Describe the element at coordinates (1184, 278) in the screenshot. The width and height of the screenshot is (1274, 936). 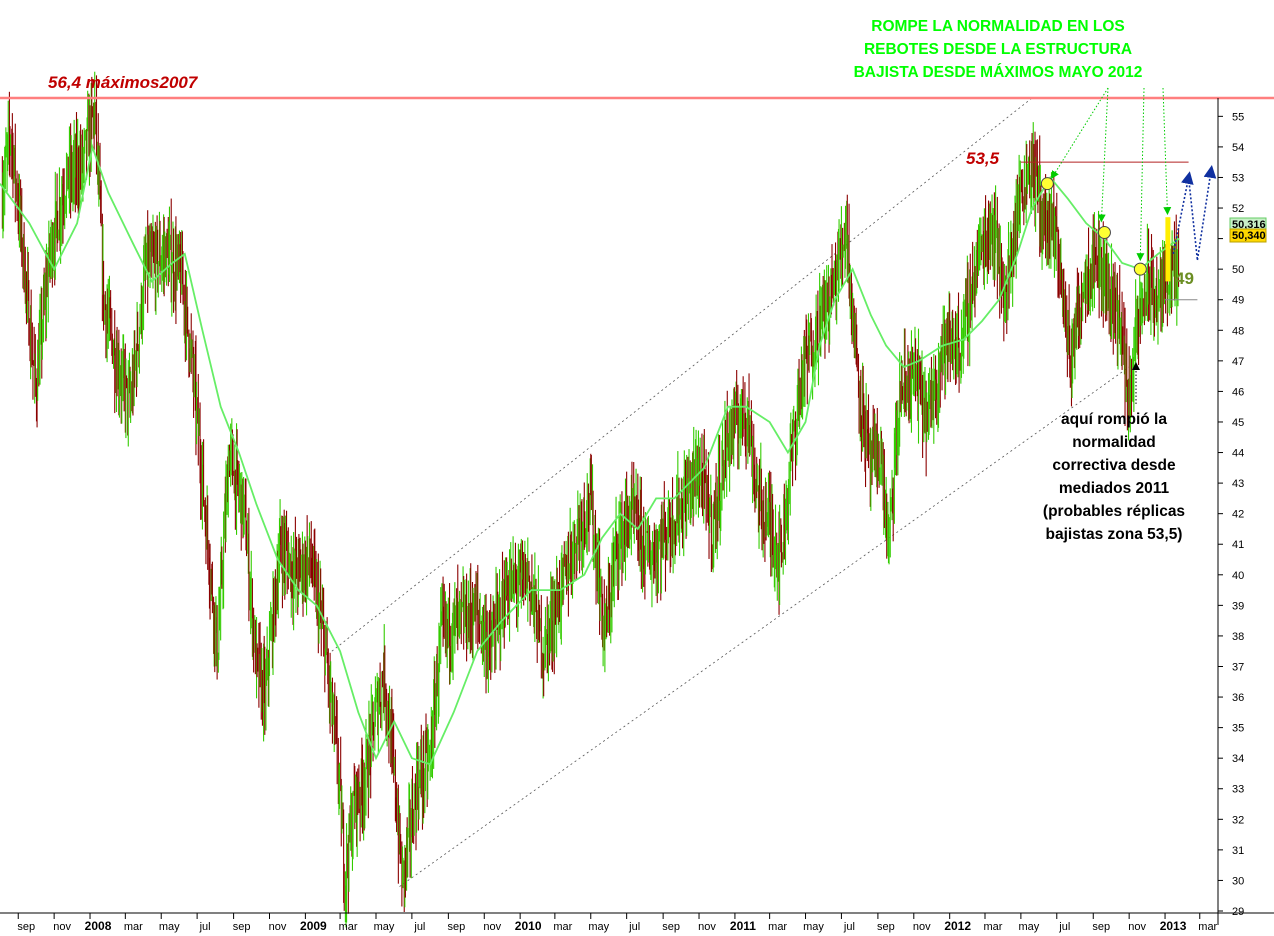
I see `annotation-level-49: 49` at that location.